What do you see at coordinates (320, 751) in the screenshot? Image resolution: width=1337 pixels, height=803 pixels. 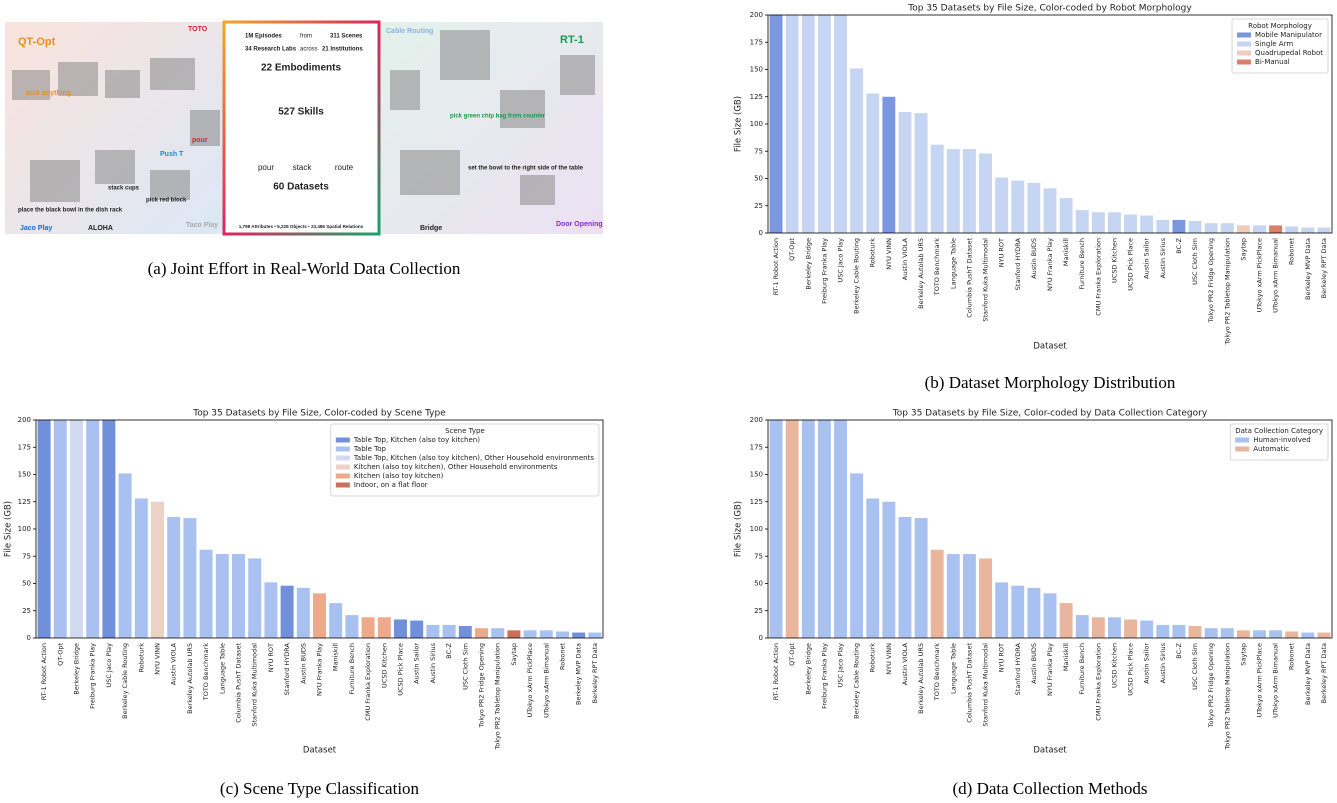 I see `x-axis-label: Dataset` at bounding box center [320, 751].